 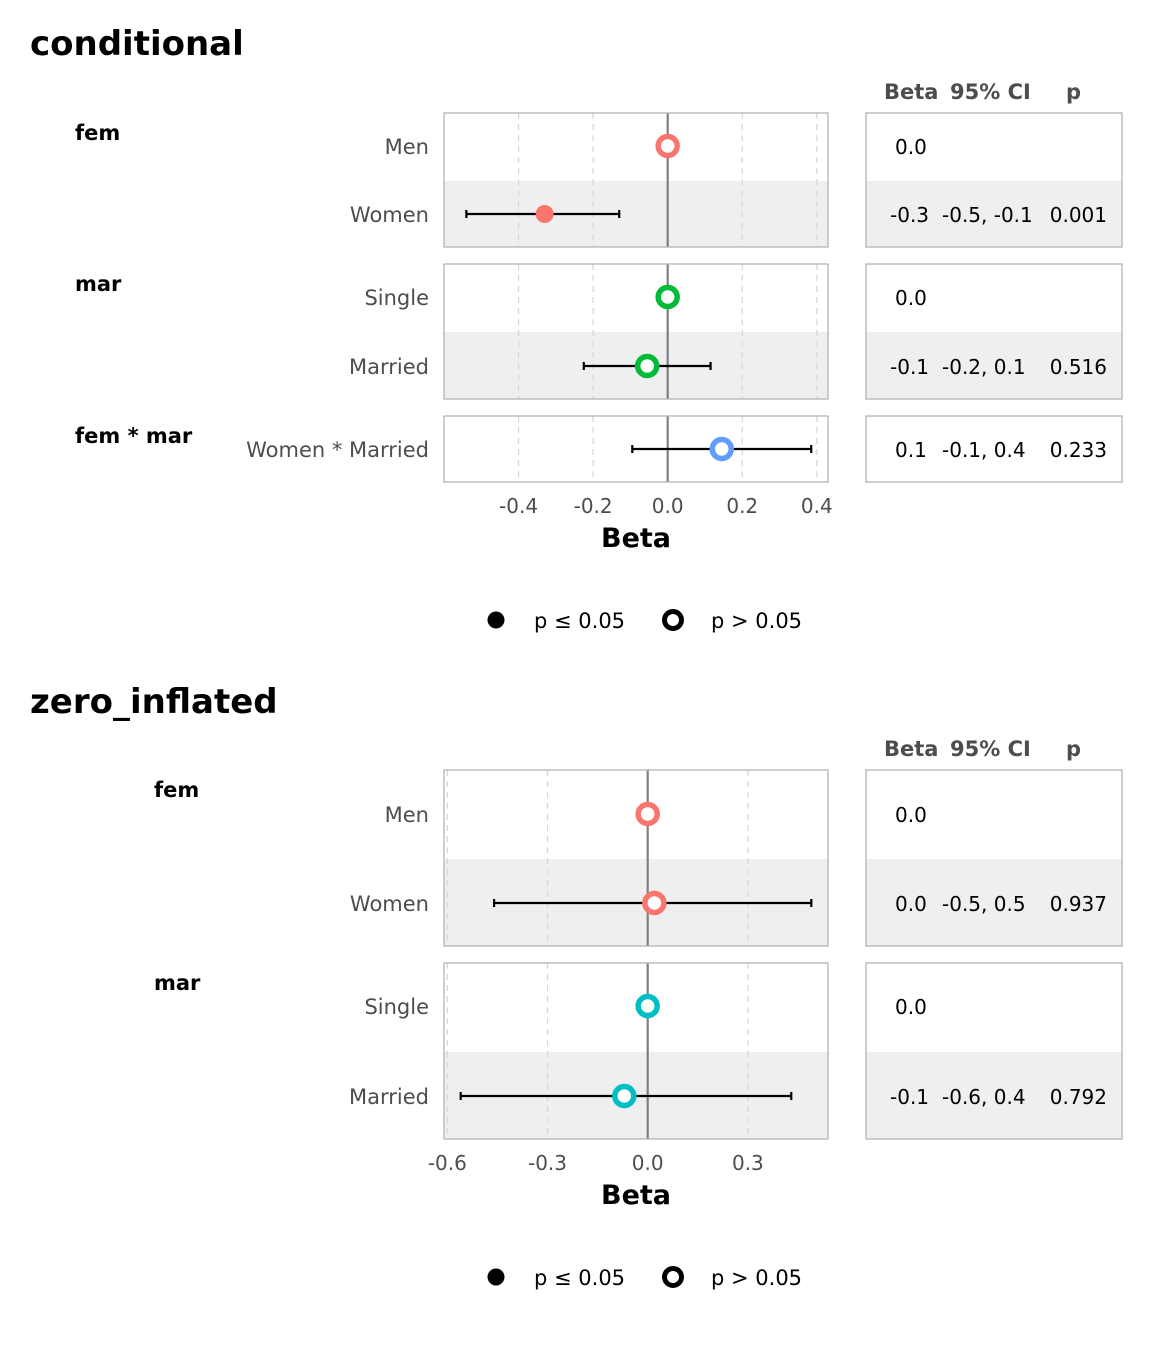 What do you see at coordinates (1078, 904) in the screenshot?
I see `table-p: 0.937` at bounding box center [1078, 904].